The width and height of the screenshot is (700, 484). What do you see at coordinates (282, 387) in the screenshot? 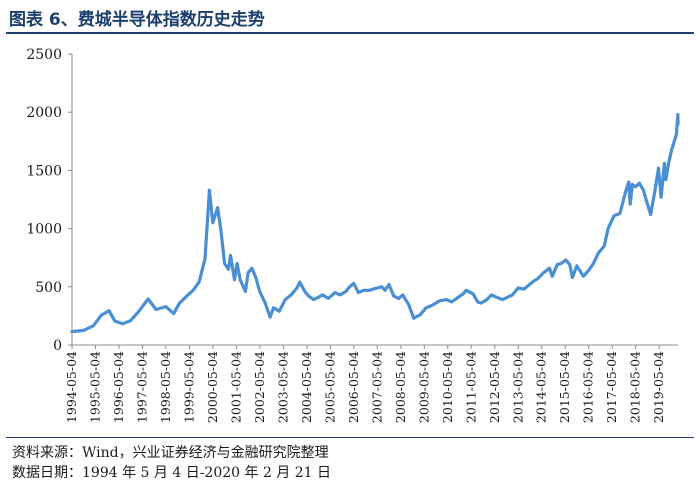
I see `x-tick-label: 2003-05-04` at bounding box center [282, 387].